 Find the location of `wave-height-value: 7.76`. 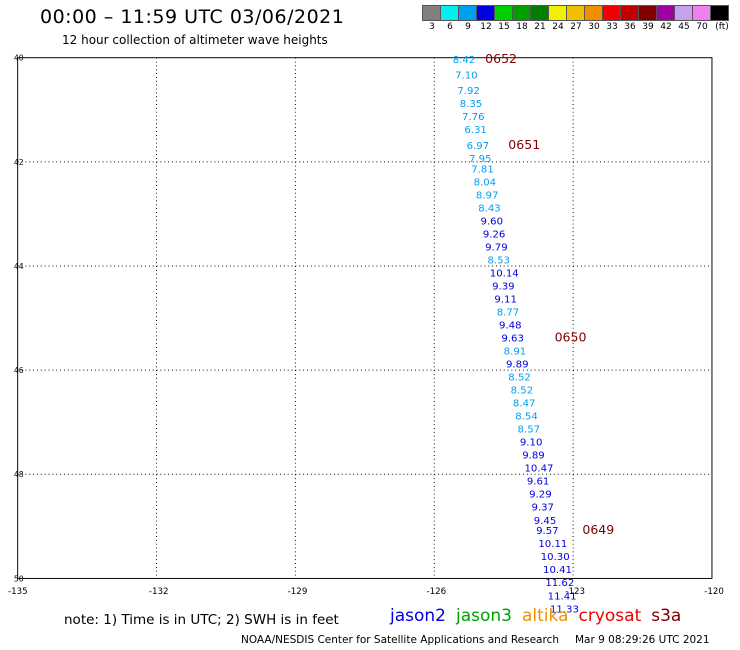

wave-height-value: 7.76 is located at coordinates (473, 117).